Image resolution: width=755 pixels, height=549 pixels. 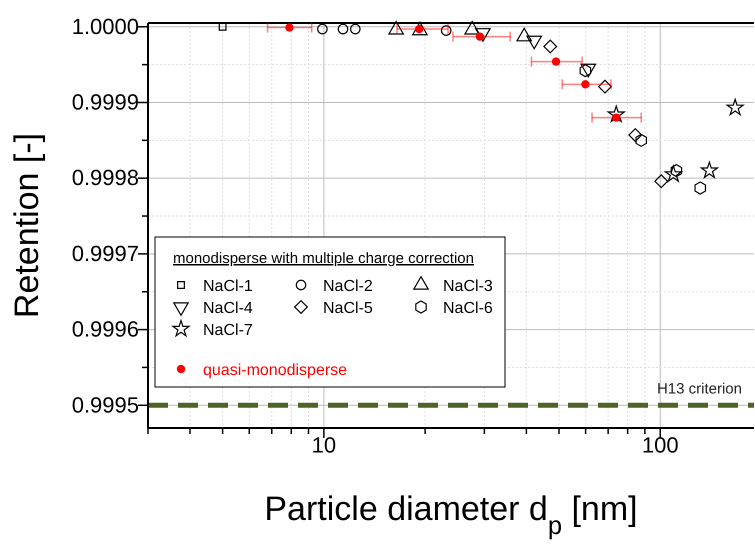 I want to click on legend-label: NaCl-3, so click(x=468, y=286).